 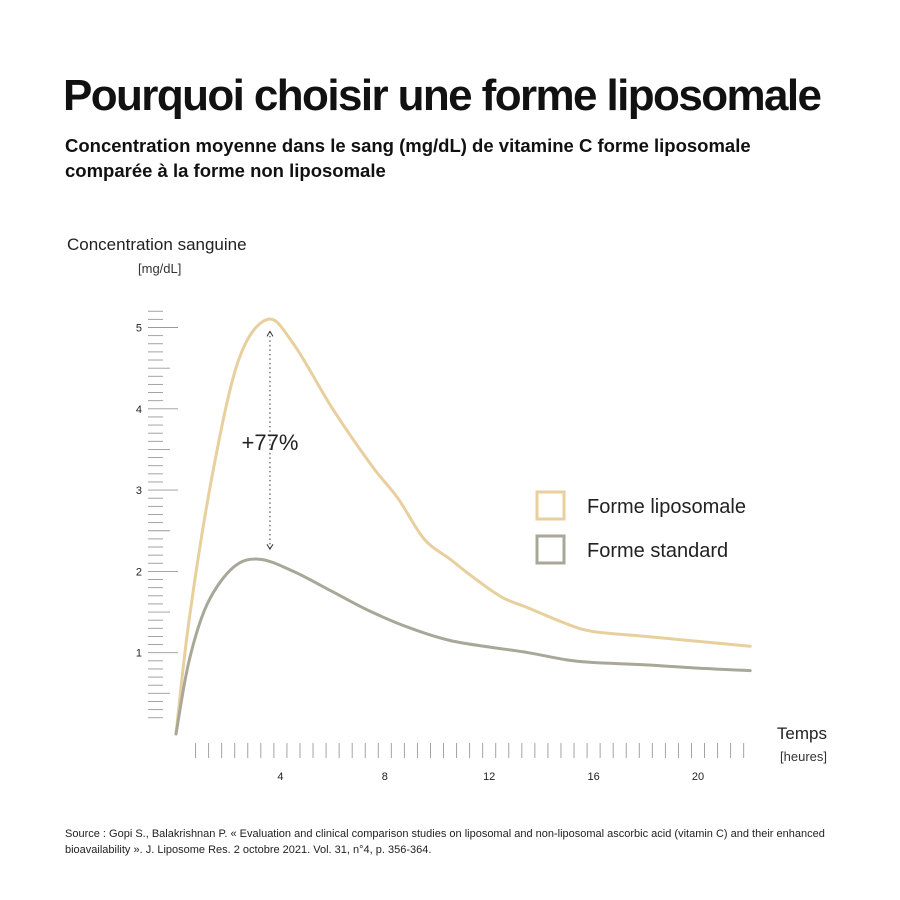 What do you see at coordinates (385, 777) in the screenshot?
I see `x-tick-label: 8` at bounding box center [385, 777].